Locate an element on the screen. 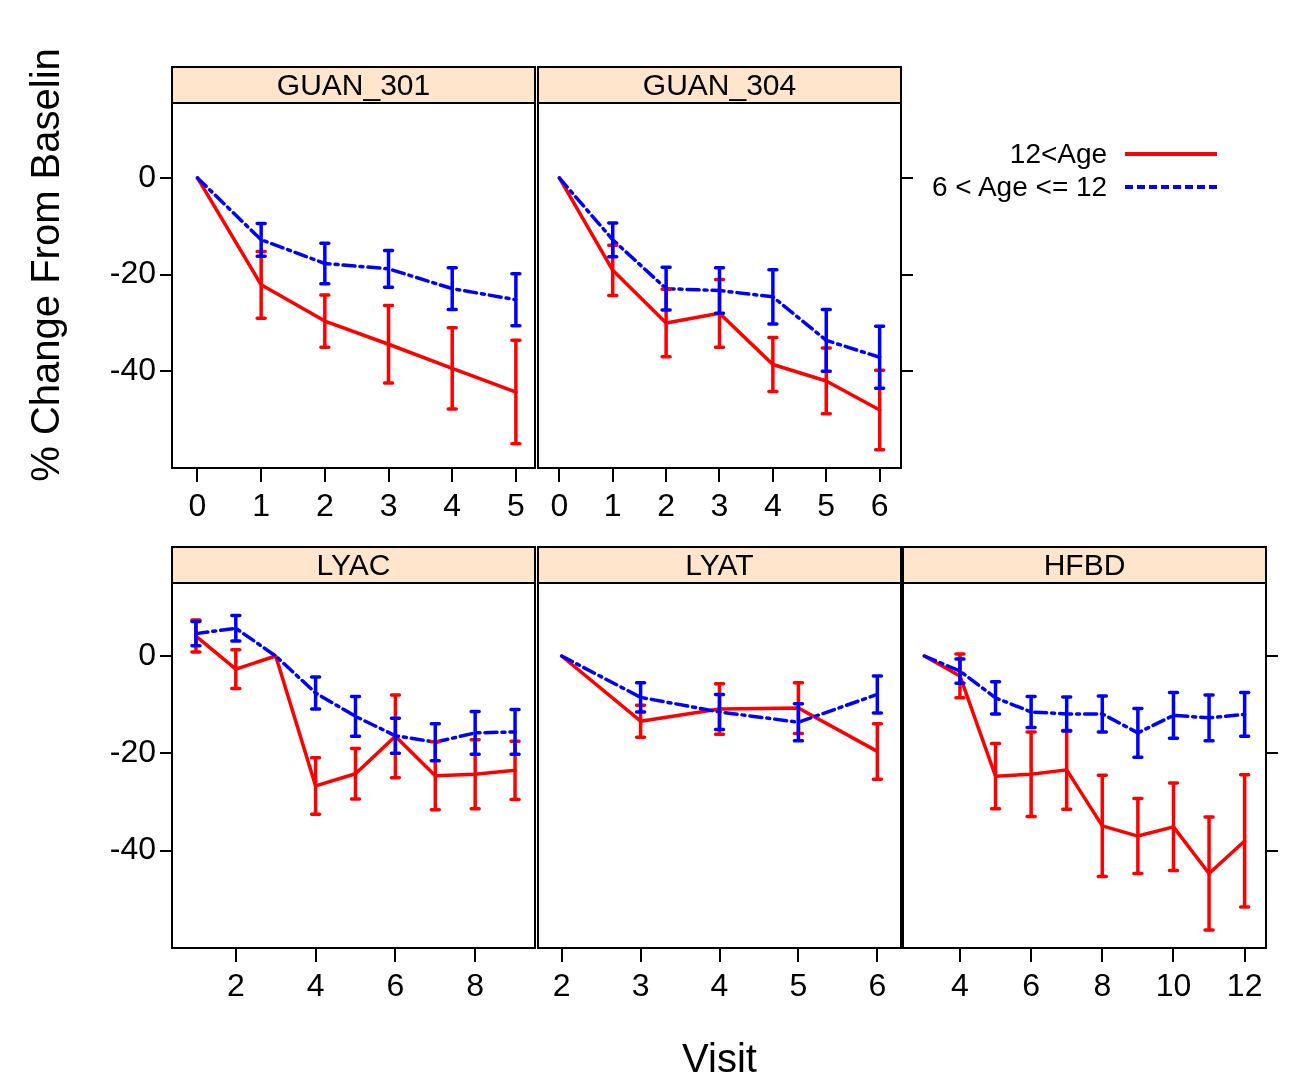 The height and width of the screenshot is (1081, 1294). chart-title: HFBD is located at coordinates (1084, 565).